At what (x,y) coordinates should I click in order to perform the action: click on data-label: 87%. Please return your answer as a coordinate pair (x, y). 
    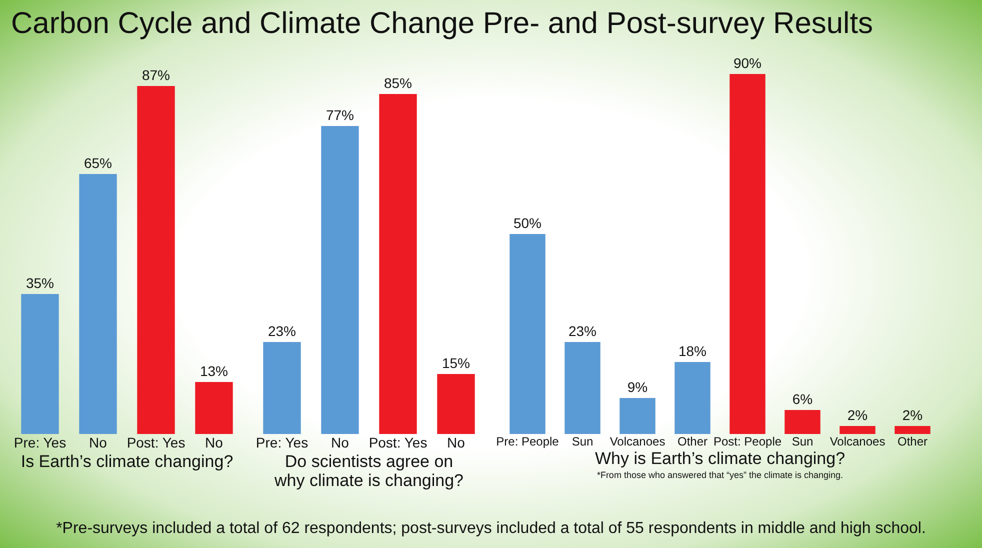
    Looking at the image, I should click on (156, 75).